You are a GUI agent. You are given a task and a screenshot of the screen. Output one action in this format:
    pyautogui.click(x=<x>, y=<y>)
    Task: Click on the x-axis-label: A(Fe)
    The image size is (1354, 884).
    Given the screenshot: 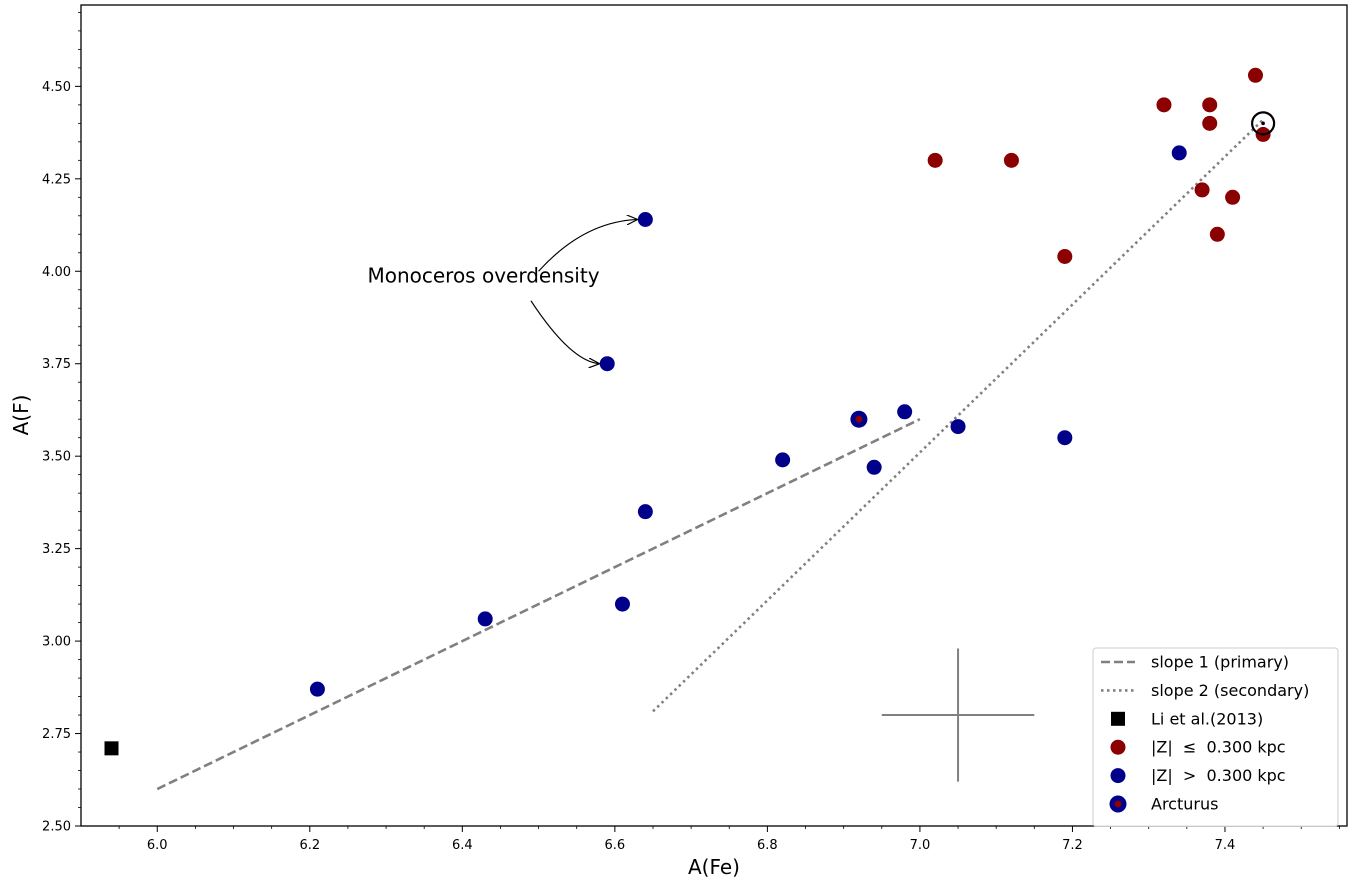 What is the action you would take?
    pyautogui.click(x=714, y=867)
    